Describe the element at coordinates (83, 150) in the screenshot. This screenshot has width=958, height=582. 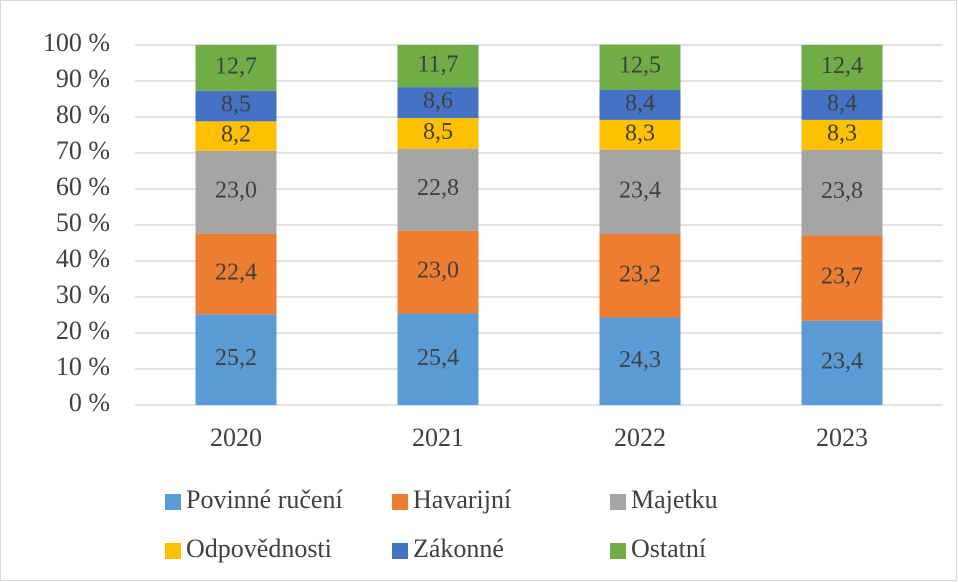
I see `y-tick-label: 70 %` at that location.